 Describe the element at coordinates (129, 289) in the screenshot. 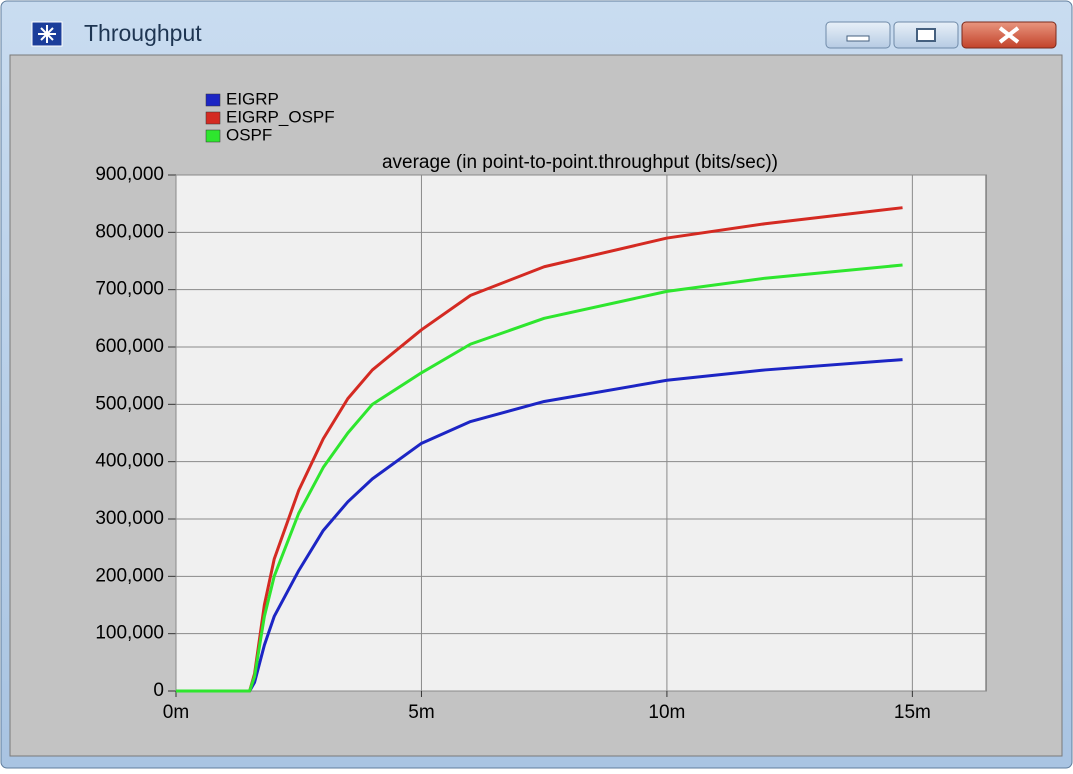

I see `y-tick-label: 700,000` at that location.